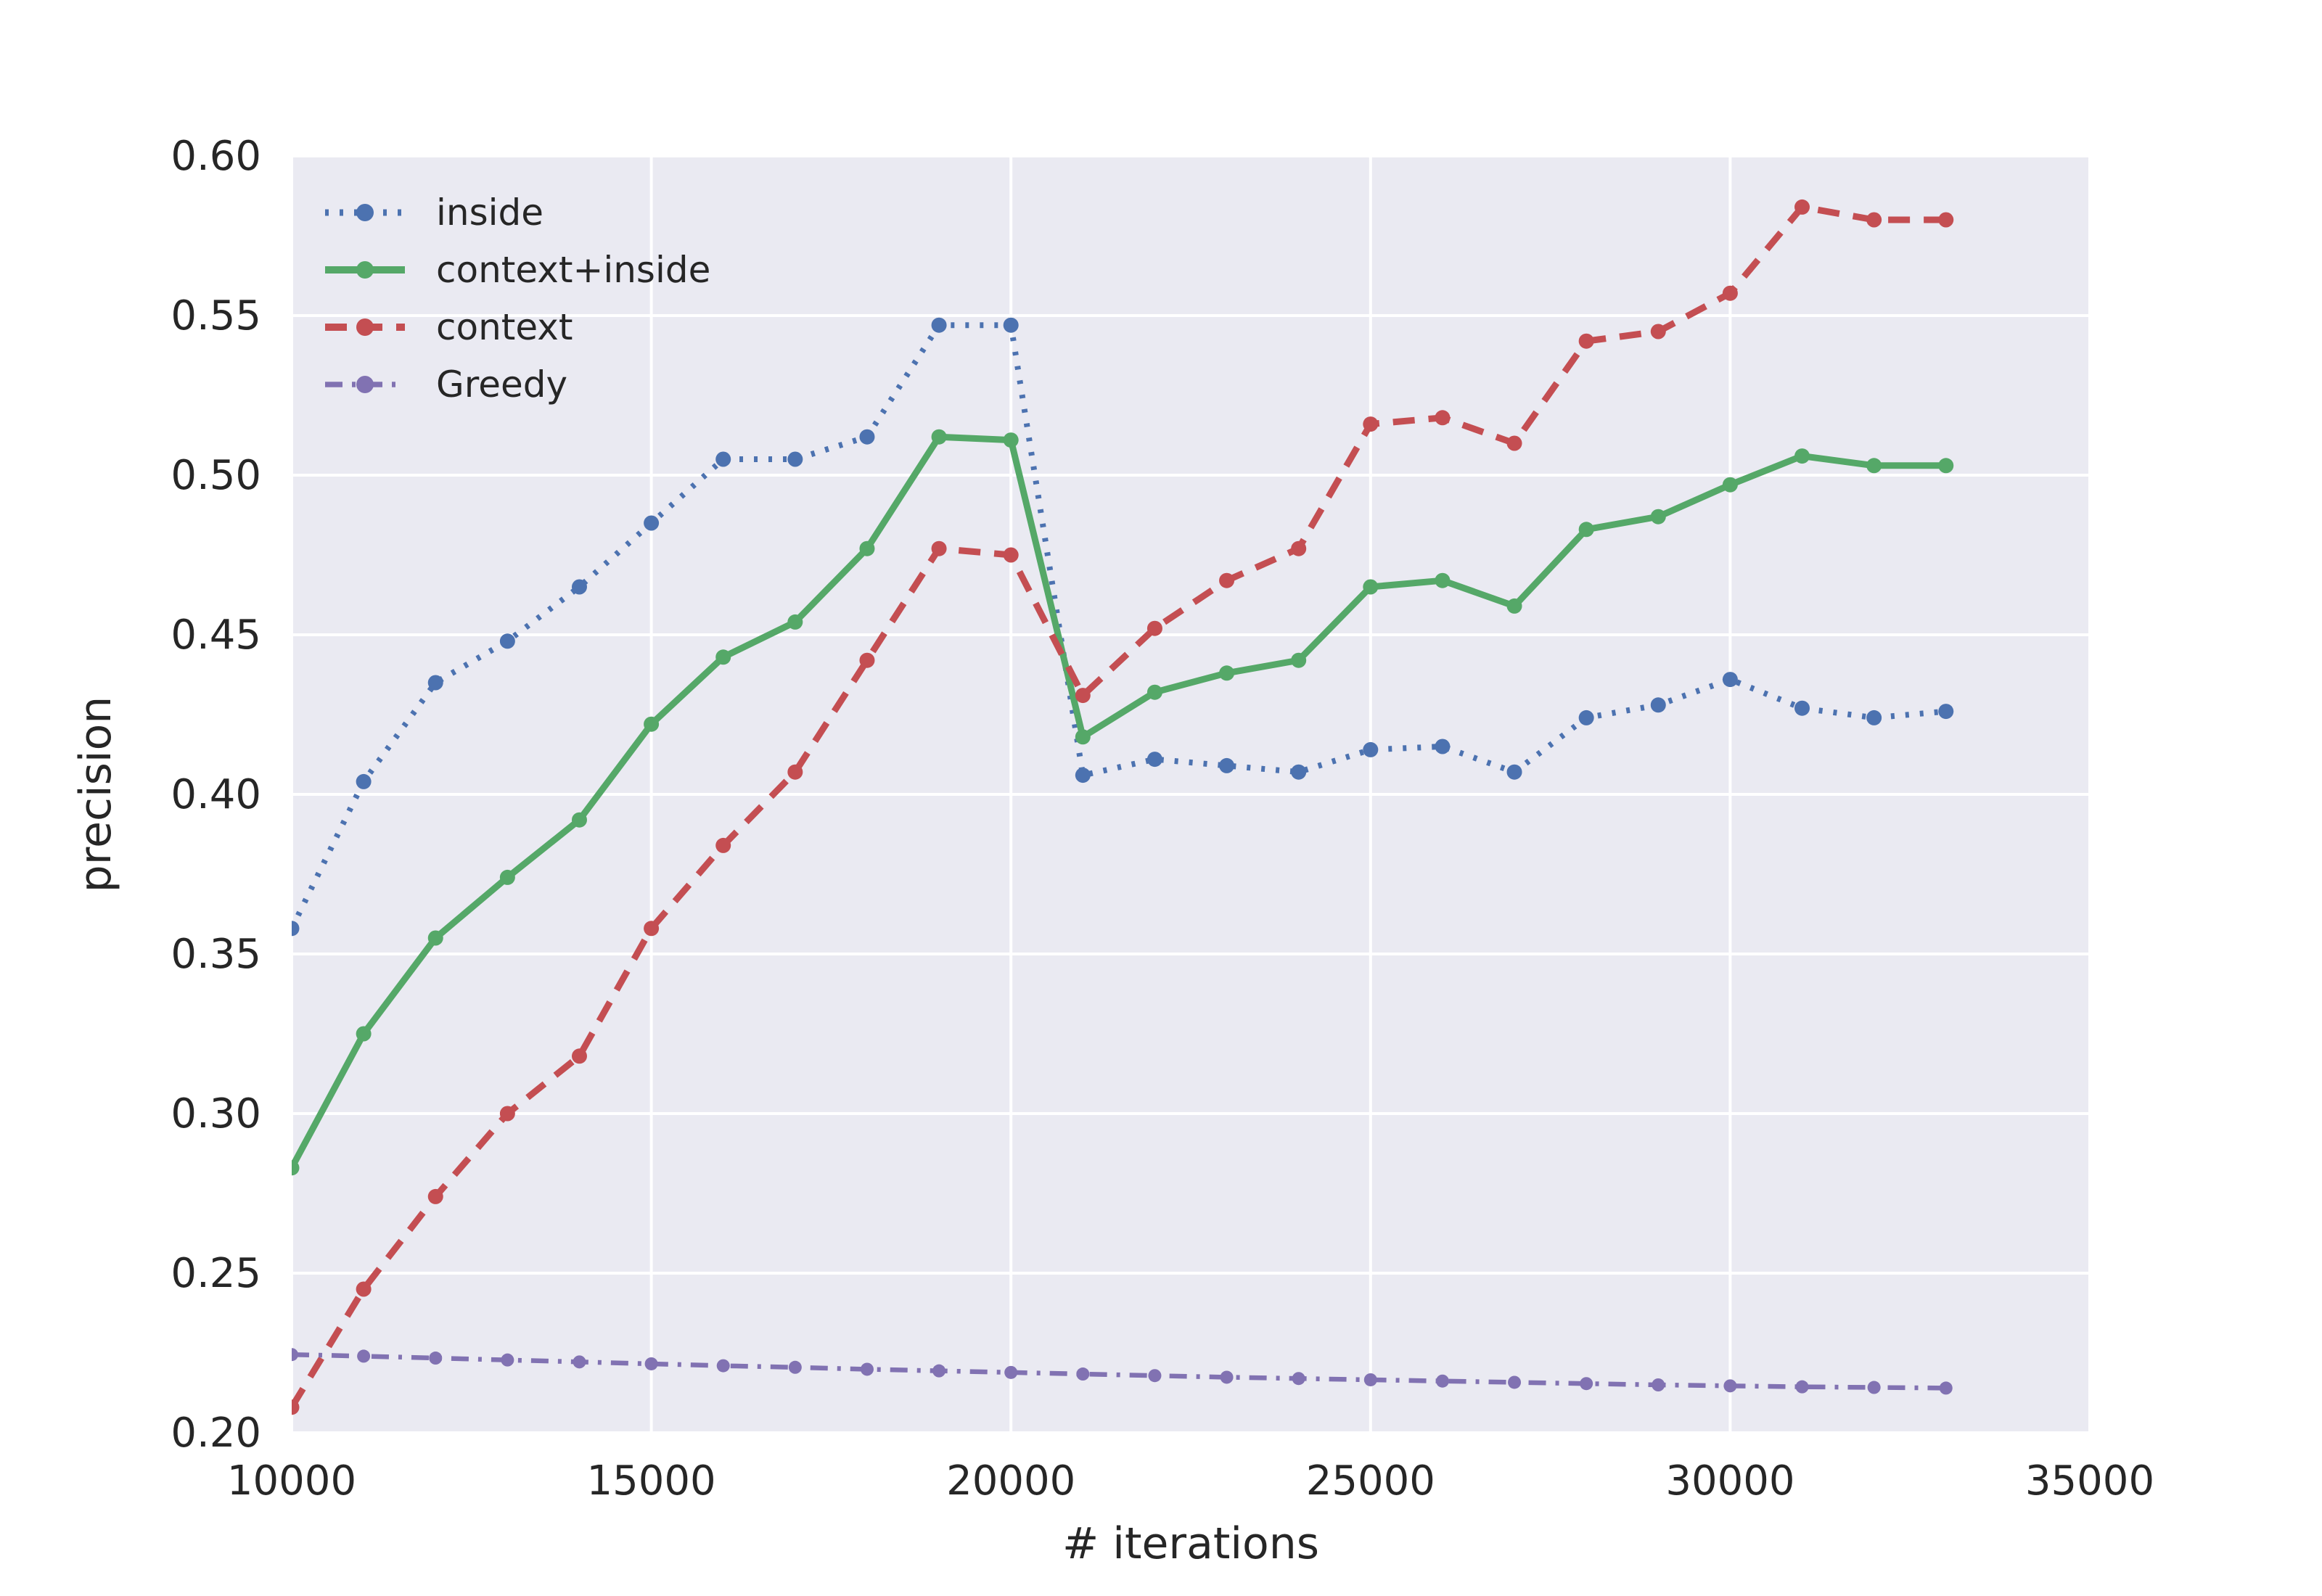  What do you see at coordinates (291, 1481) in the screenshot?
I see `x-tick-label: 10000` at bounding box center [291, 1481].